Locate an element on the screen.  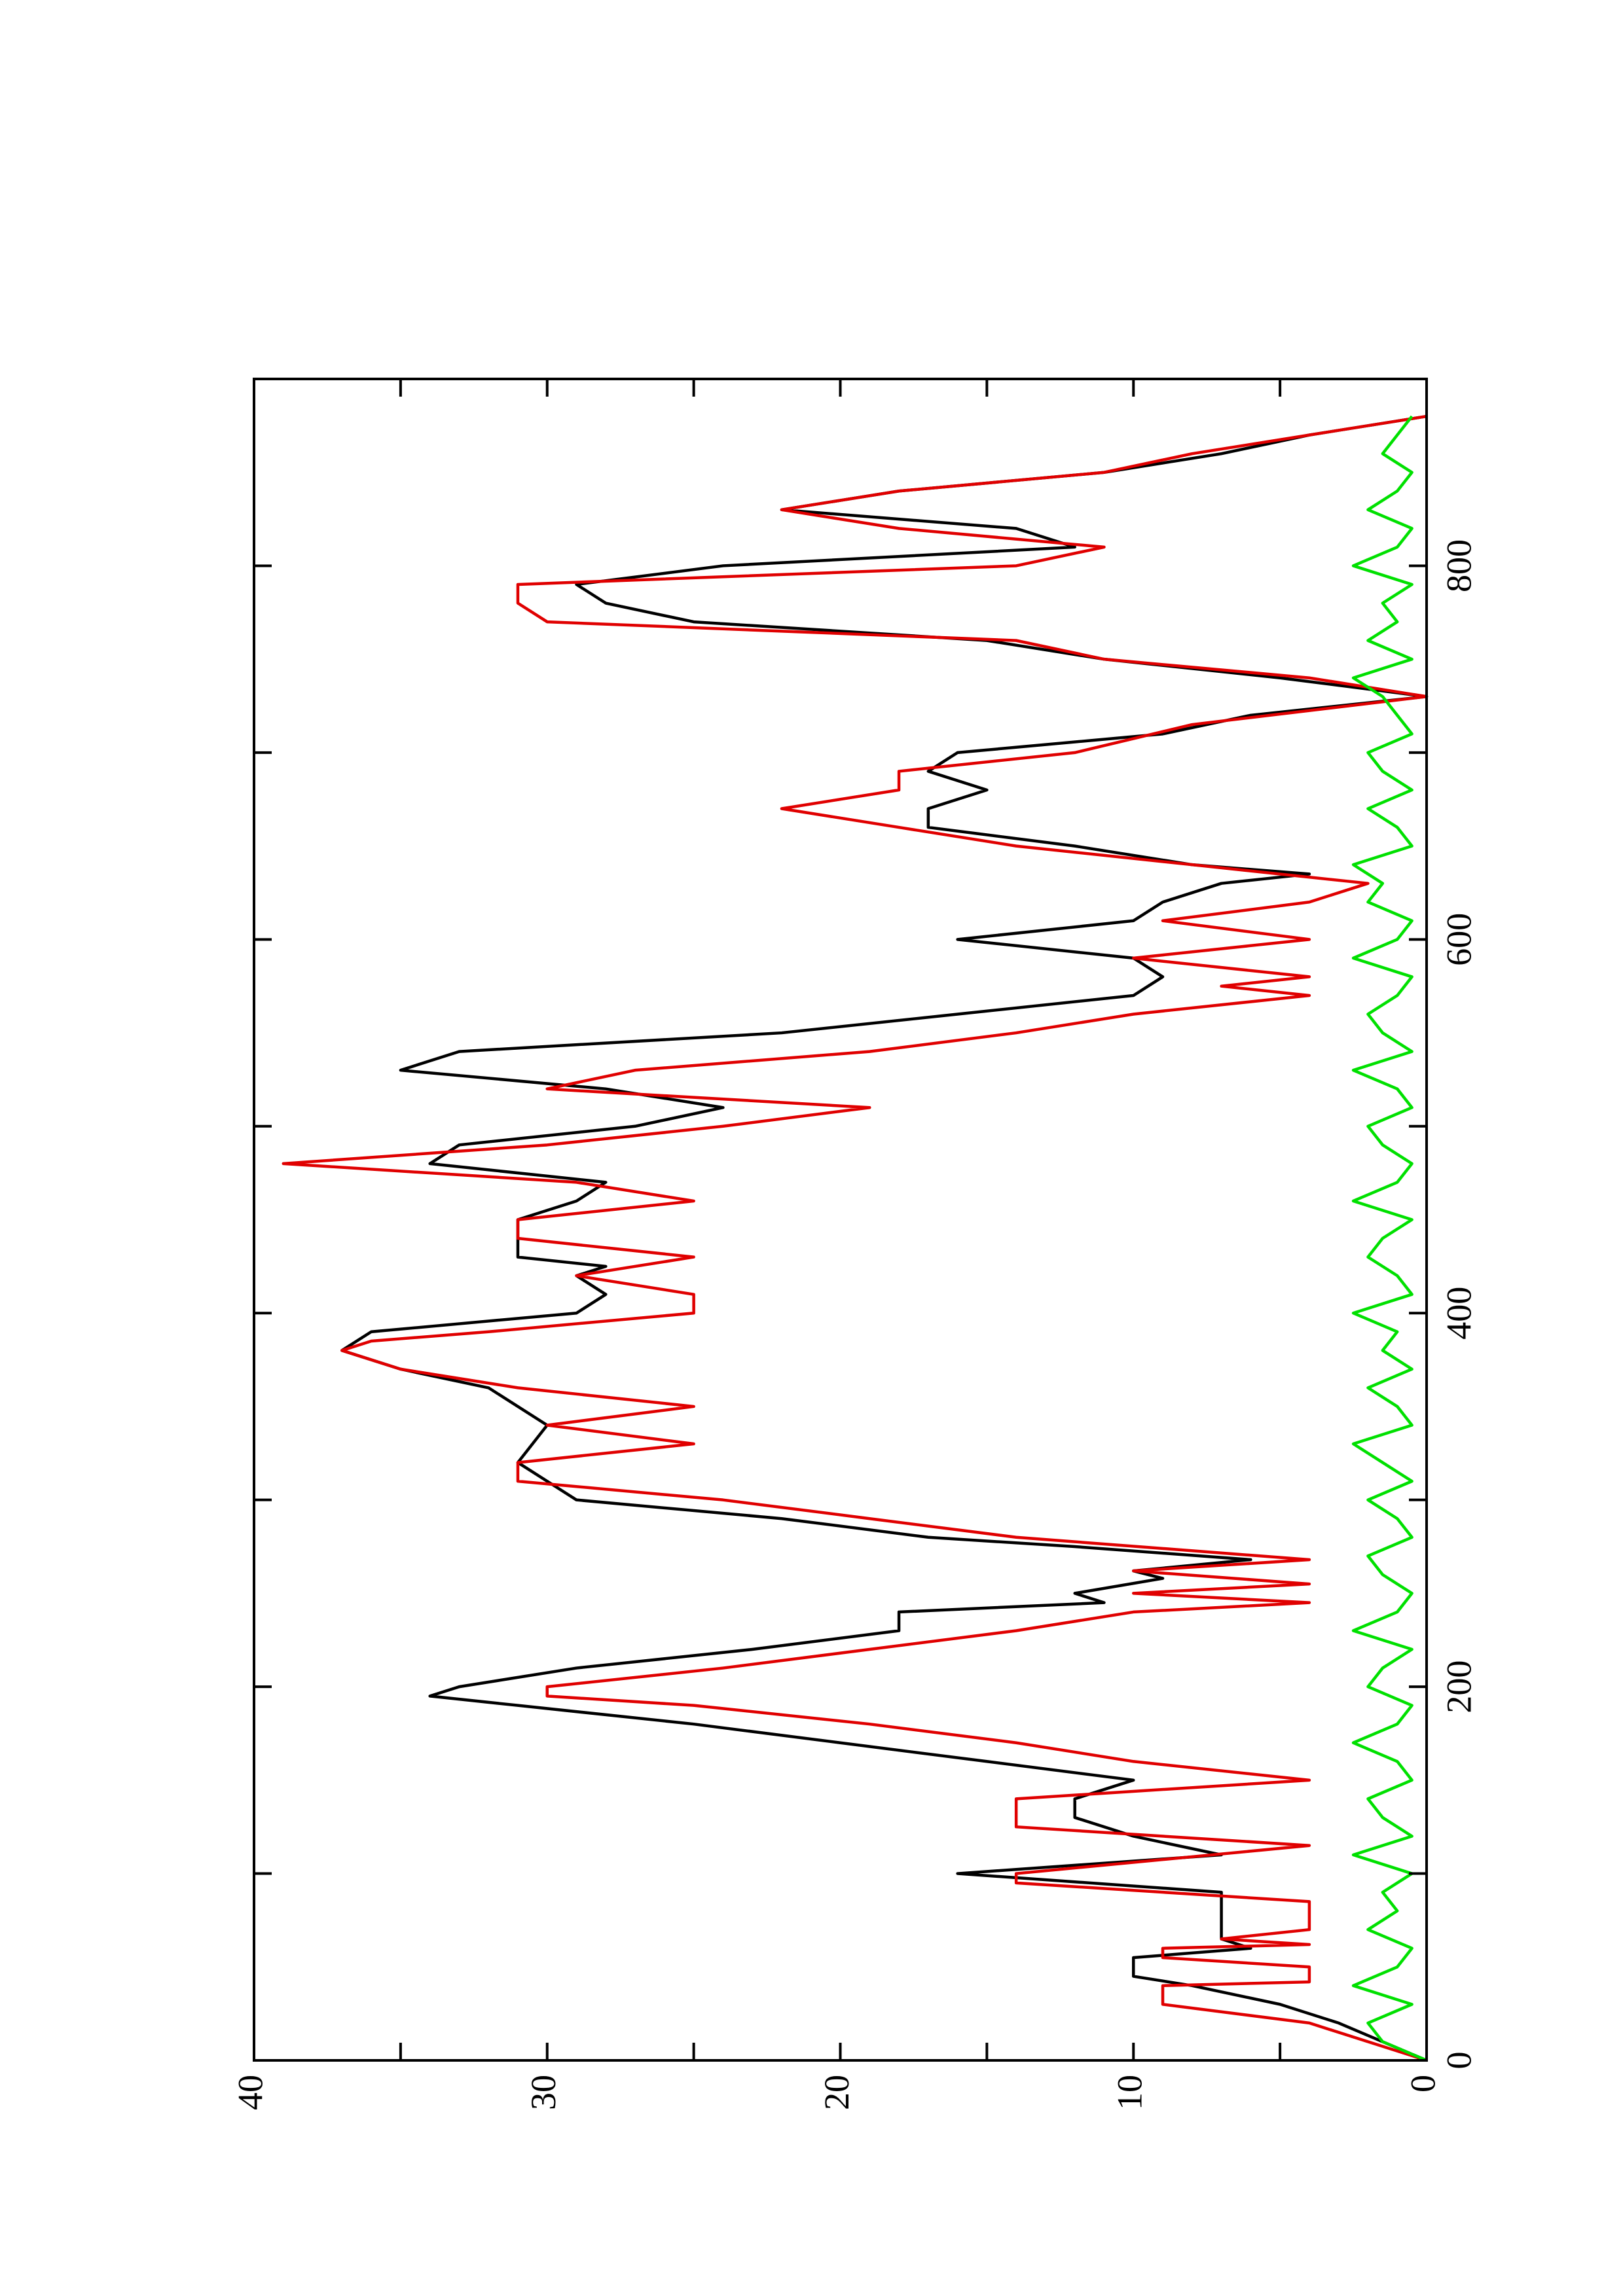
x-tick-label: 400 is located at coordinates (1458, 1313).